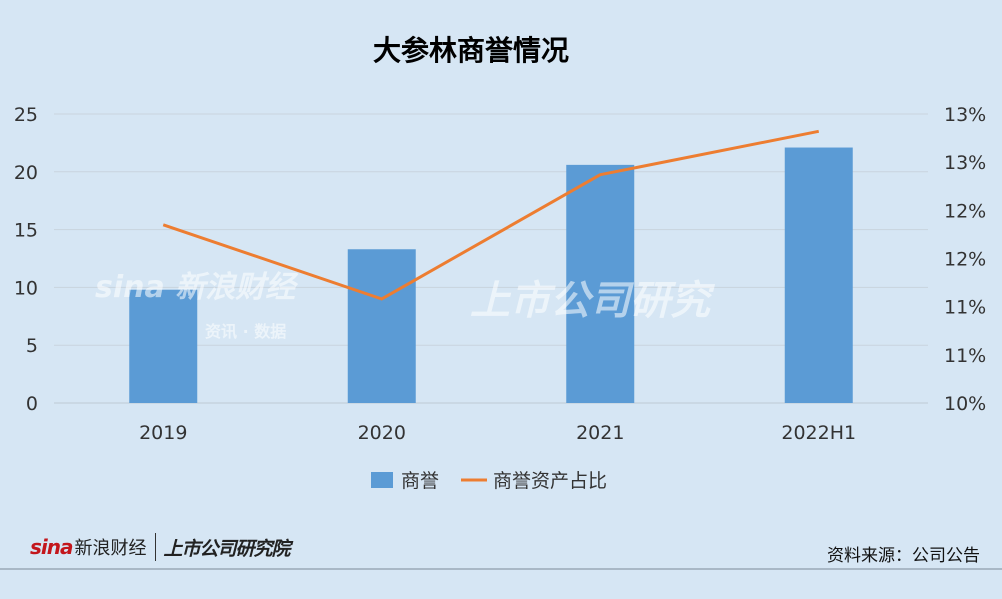  Describe the element at coordinates (965, 404) in the screenshot. I see `y-right-tick-label: 10%` at that location.